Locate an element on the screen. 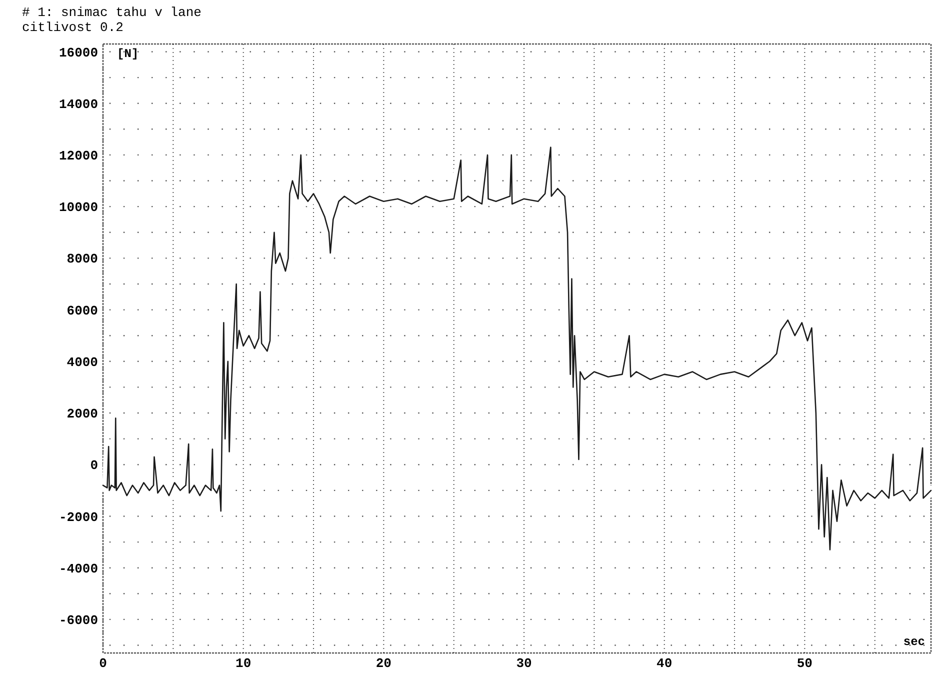 The image size is (951, 673). y-tick-label: 6000 is located at coordinates (82, 310).